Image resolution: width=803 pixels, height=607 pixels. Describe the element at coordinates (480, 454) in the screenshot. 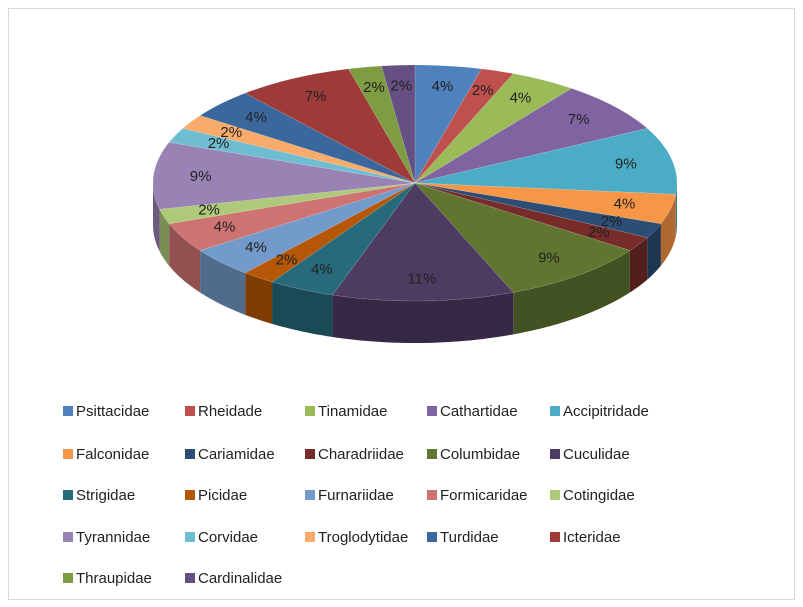

I see `legend-label: Columbidae` at that location.